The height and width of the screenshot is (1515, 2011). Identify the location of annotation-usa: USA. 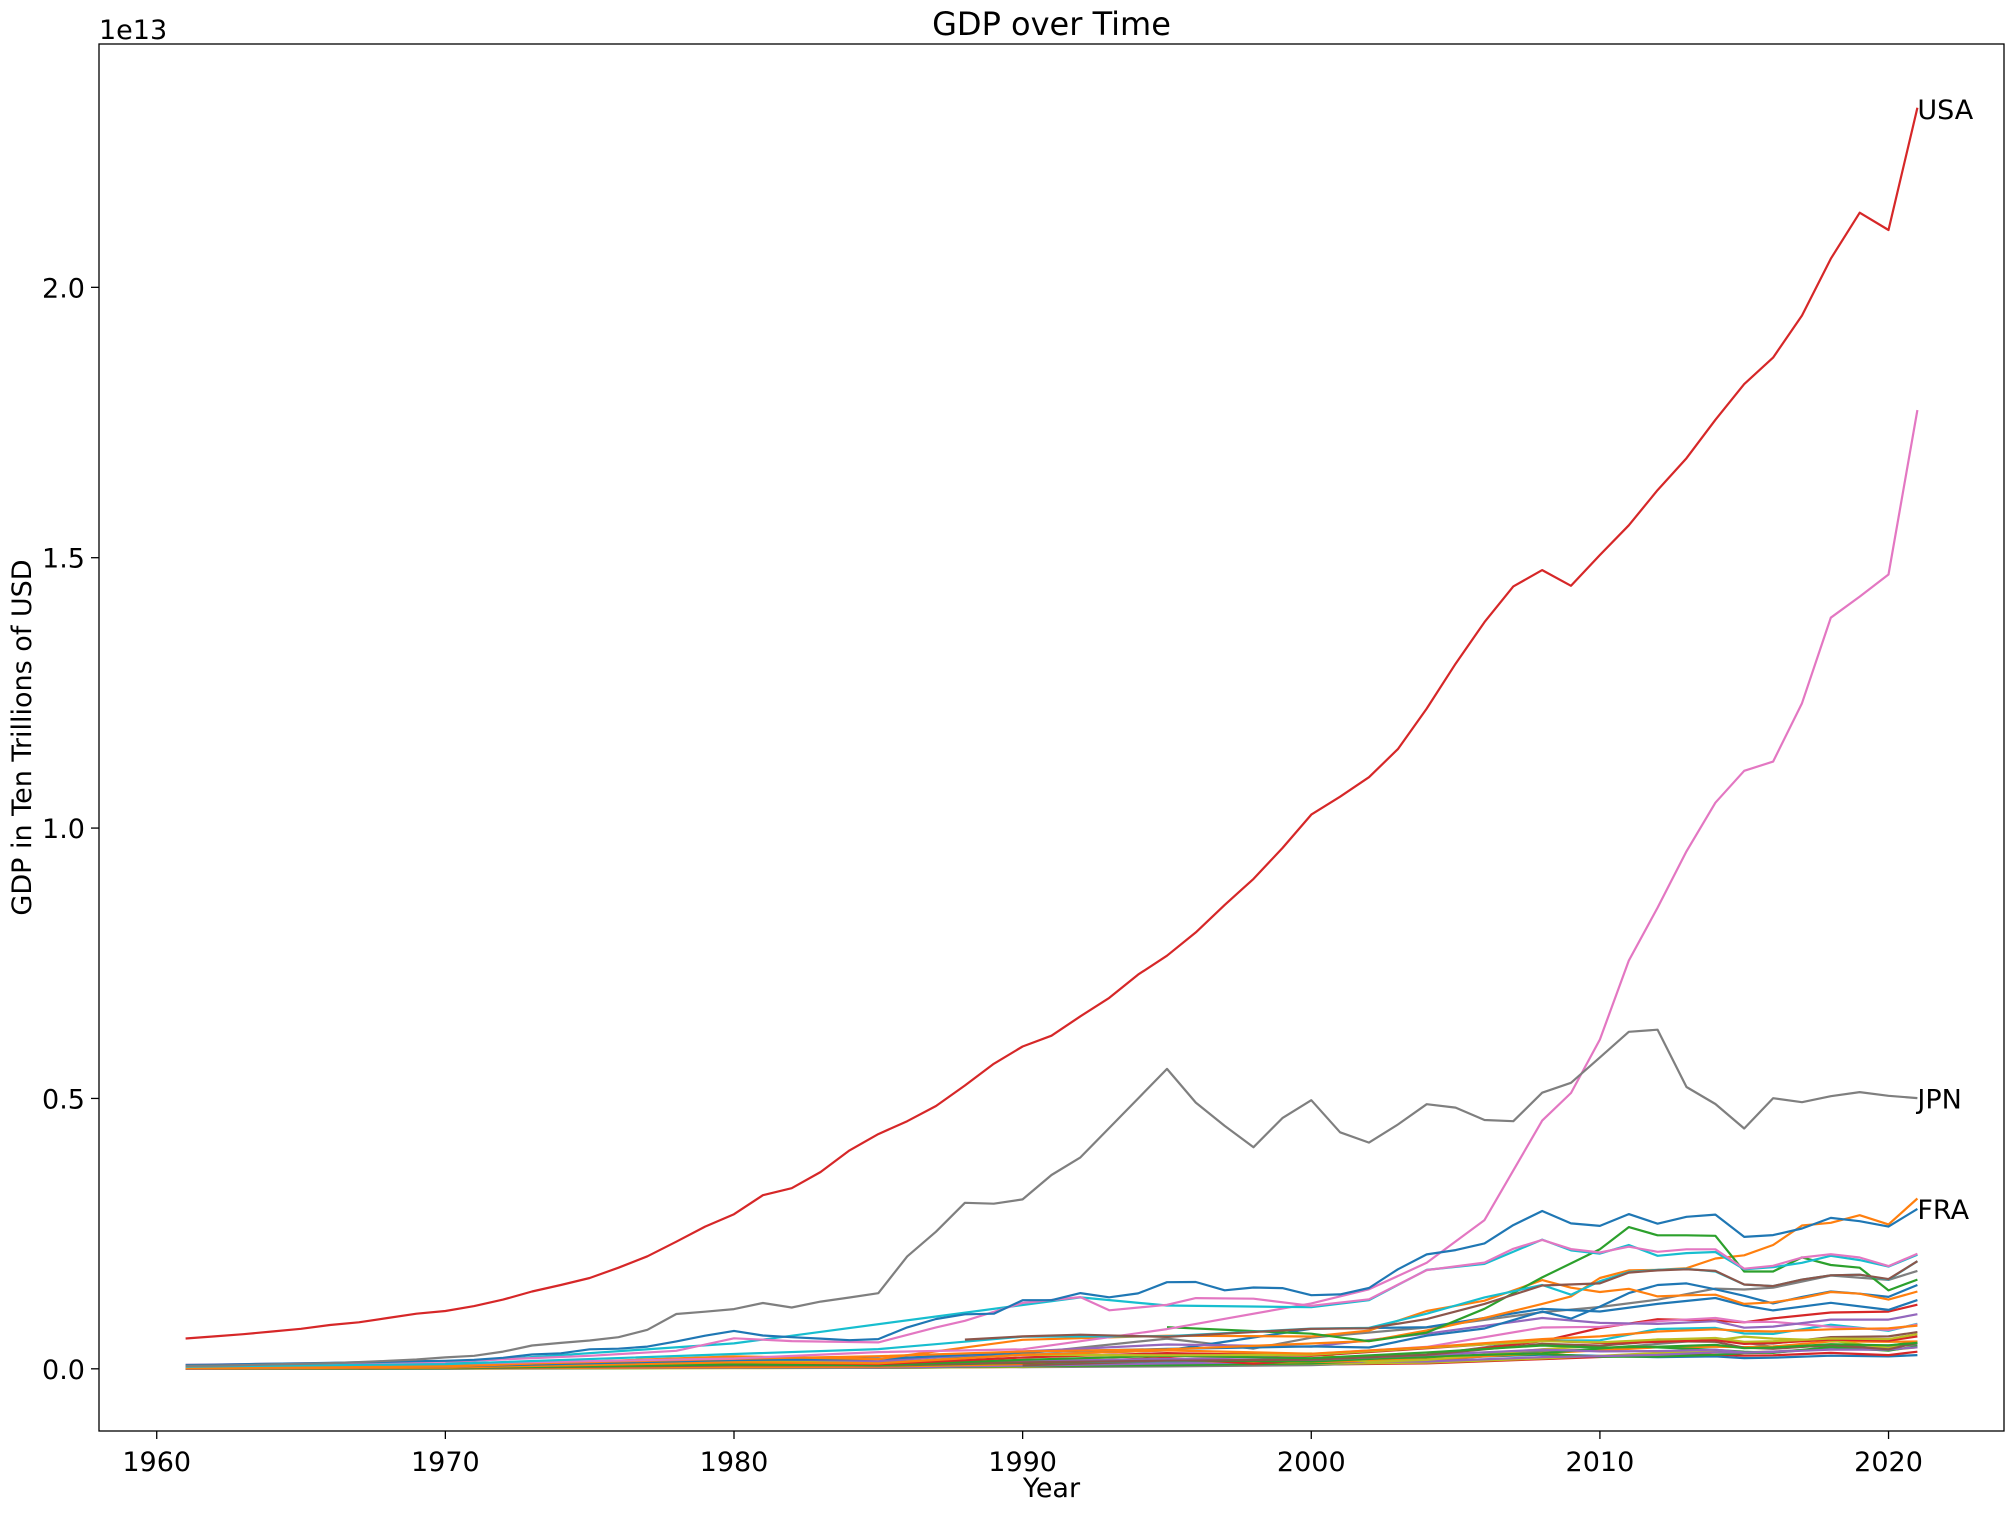
(1945, 110).